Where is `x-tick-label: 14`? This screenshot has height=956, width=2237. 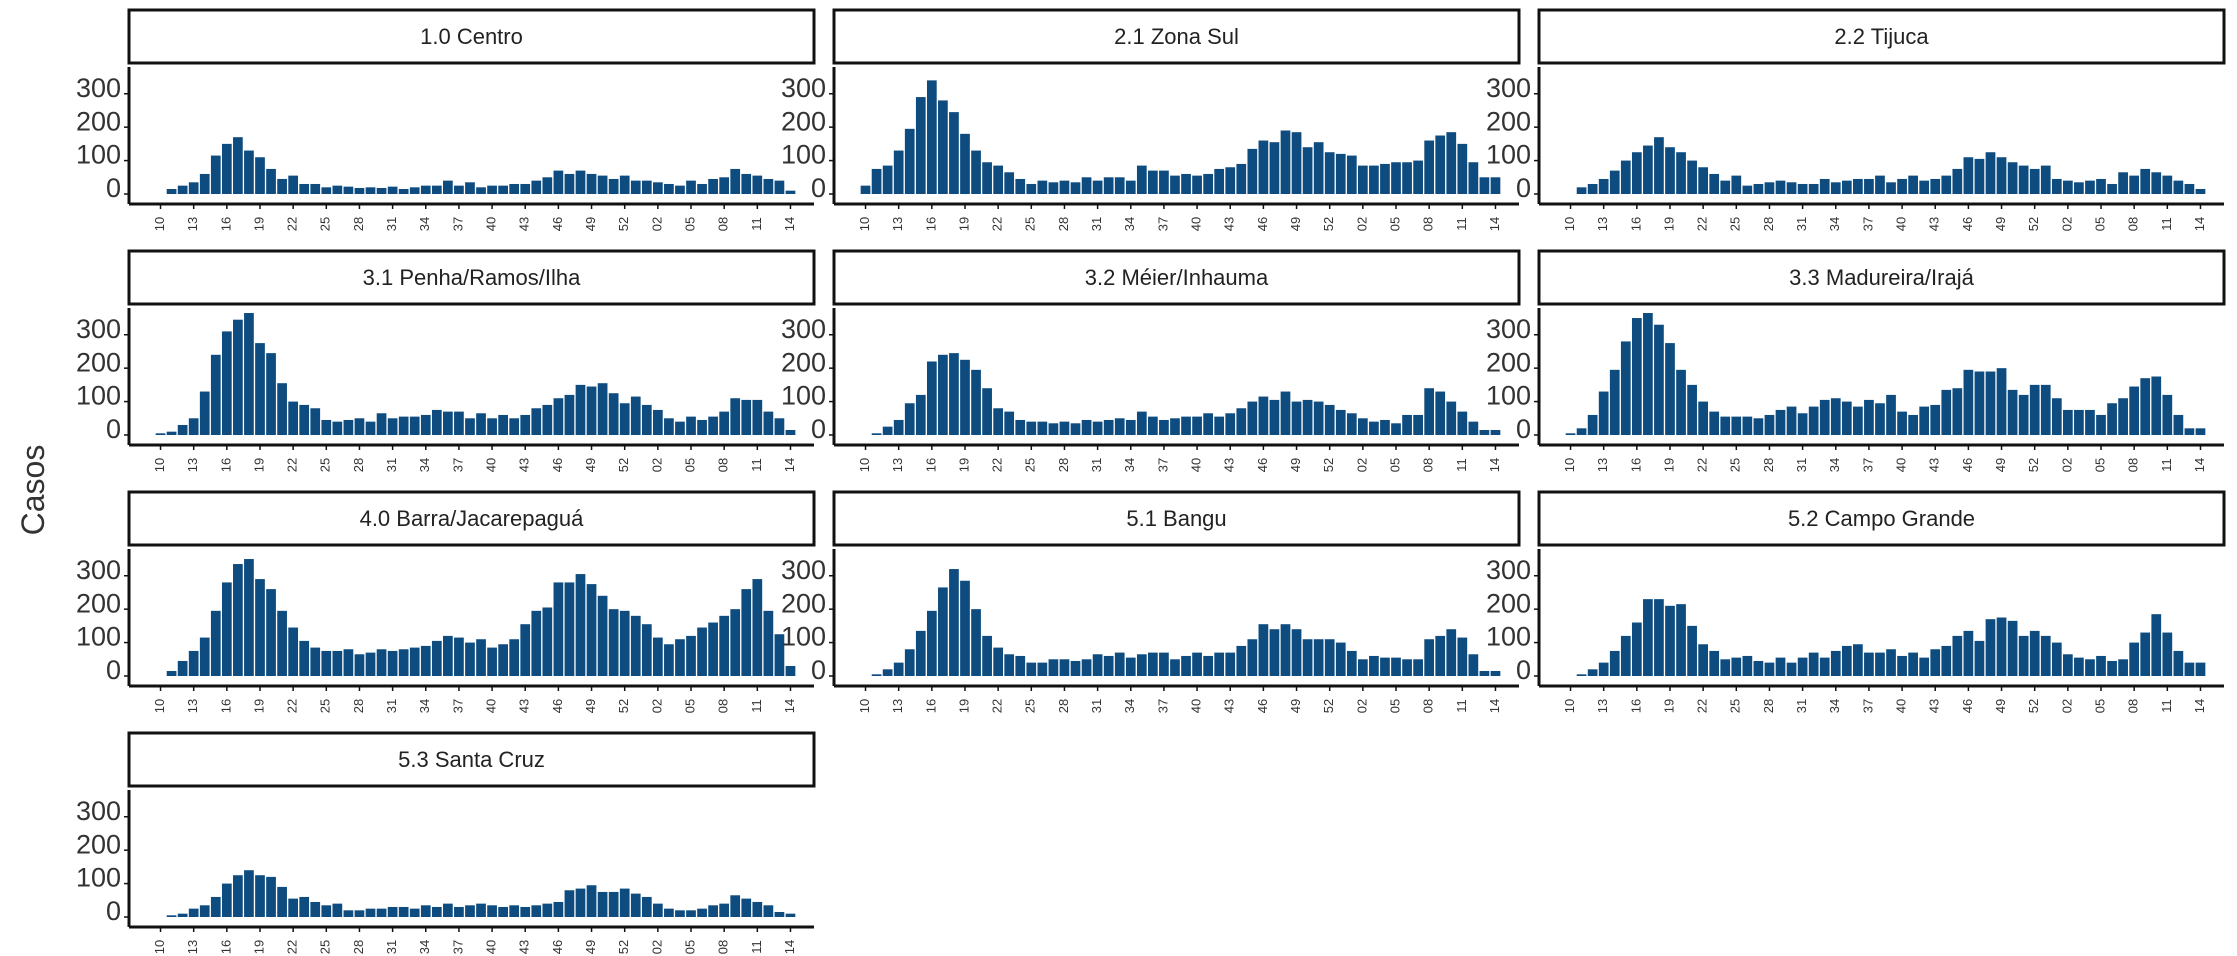 x-tick-label: 14 is located at coordinates (2199, 465).